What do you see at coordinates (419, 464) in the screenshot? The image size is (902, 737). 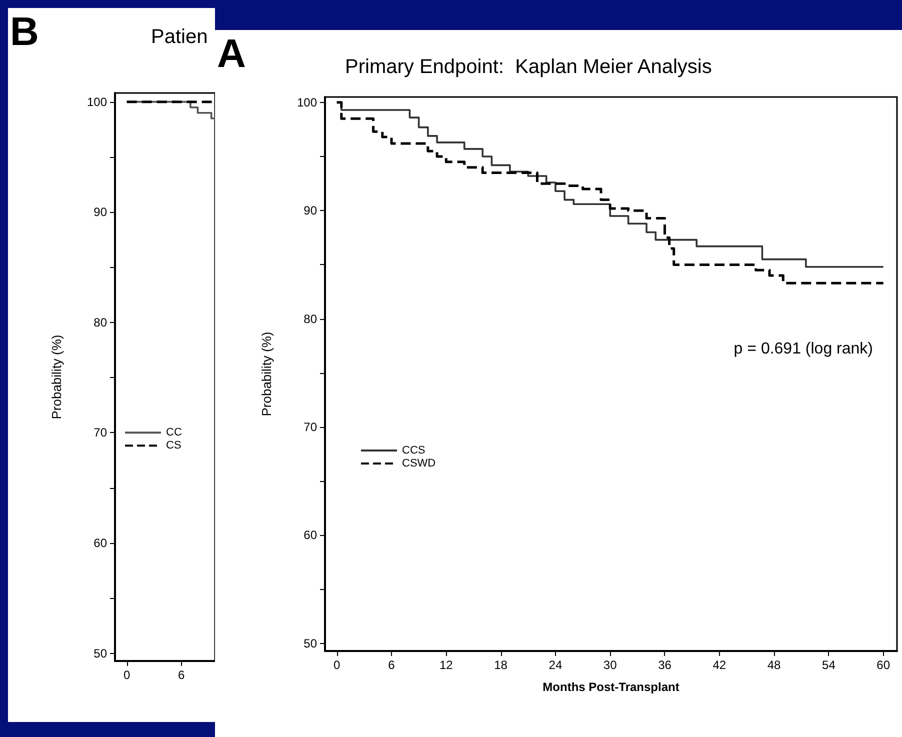 I see `legend-label: CSWD` at bounding box center [419, 464].